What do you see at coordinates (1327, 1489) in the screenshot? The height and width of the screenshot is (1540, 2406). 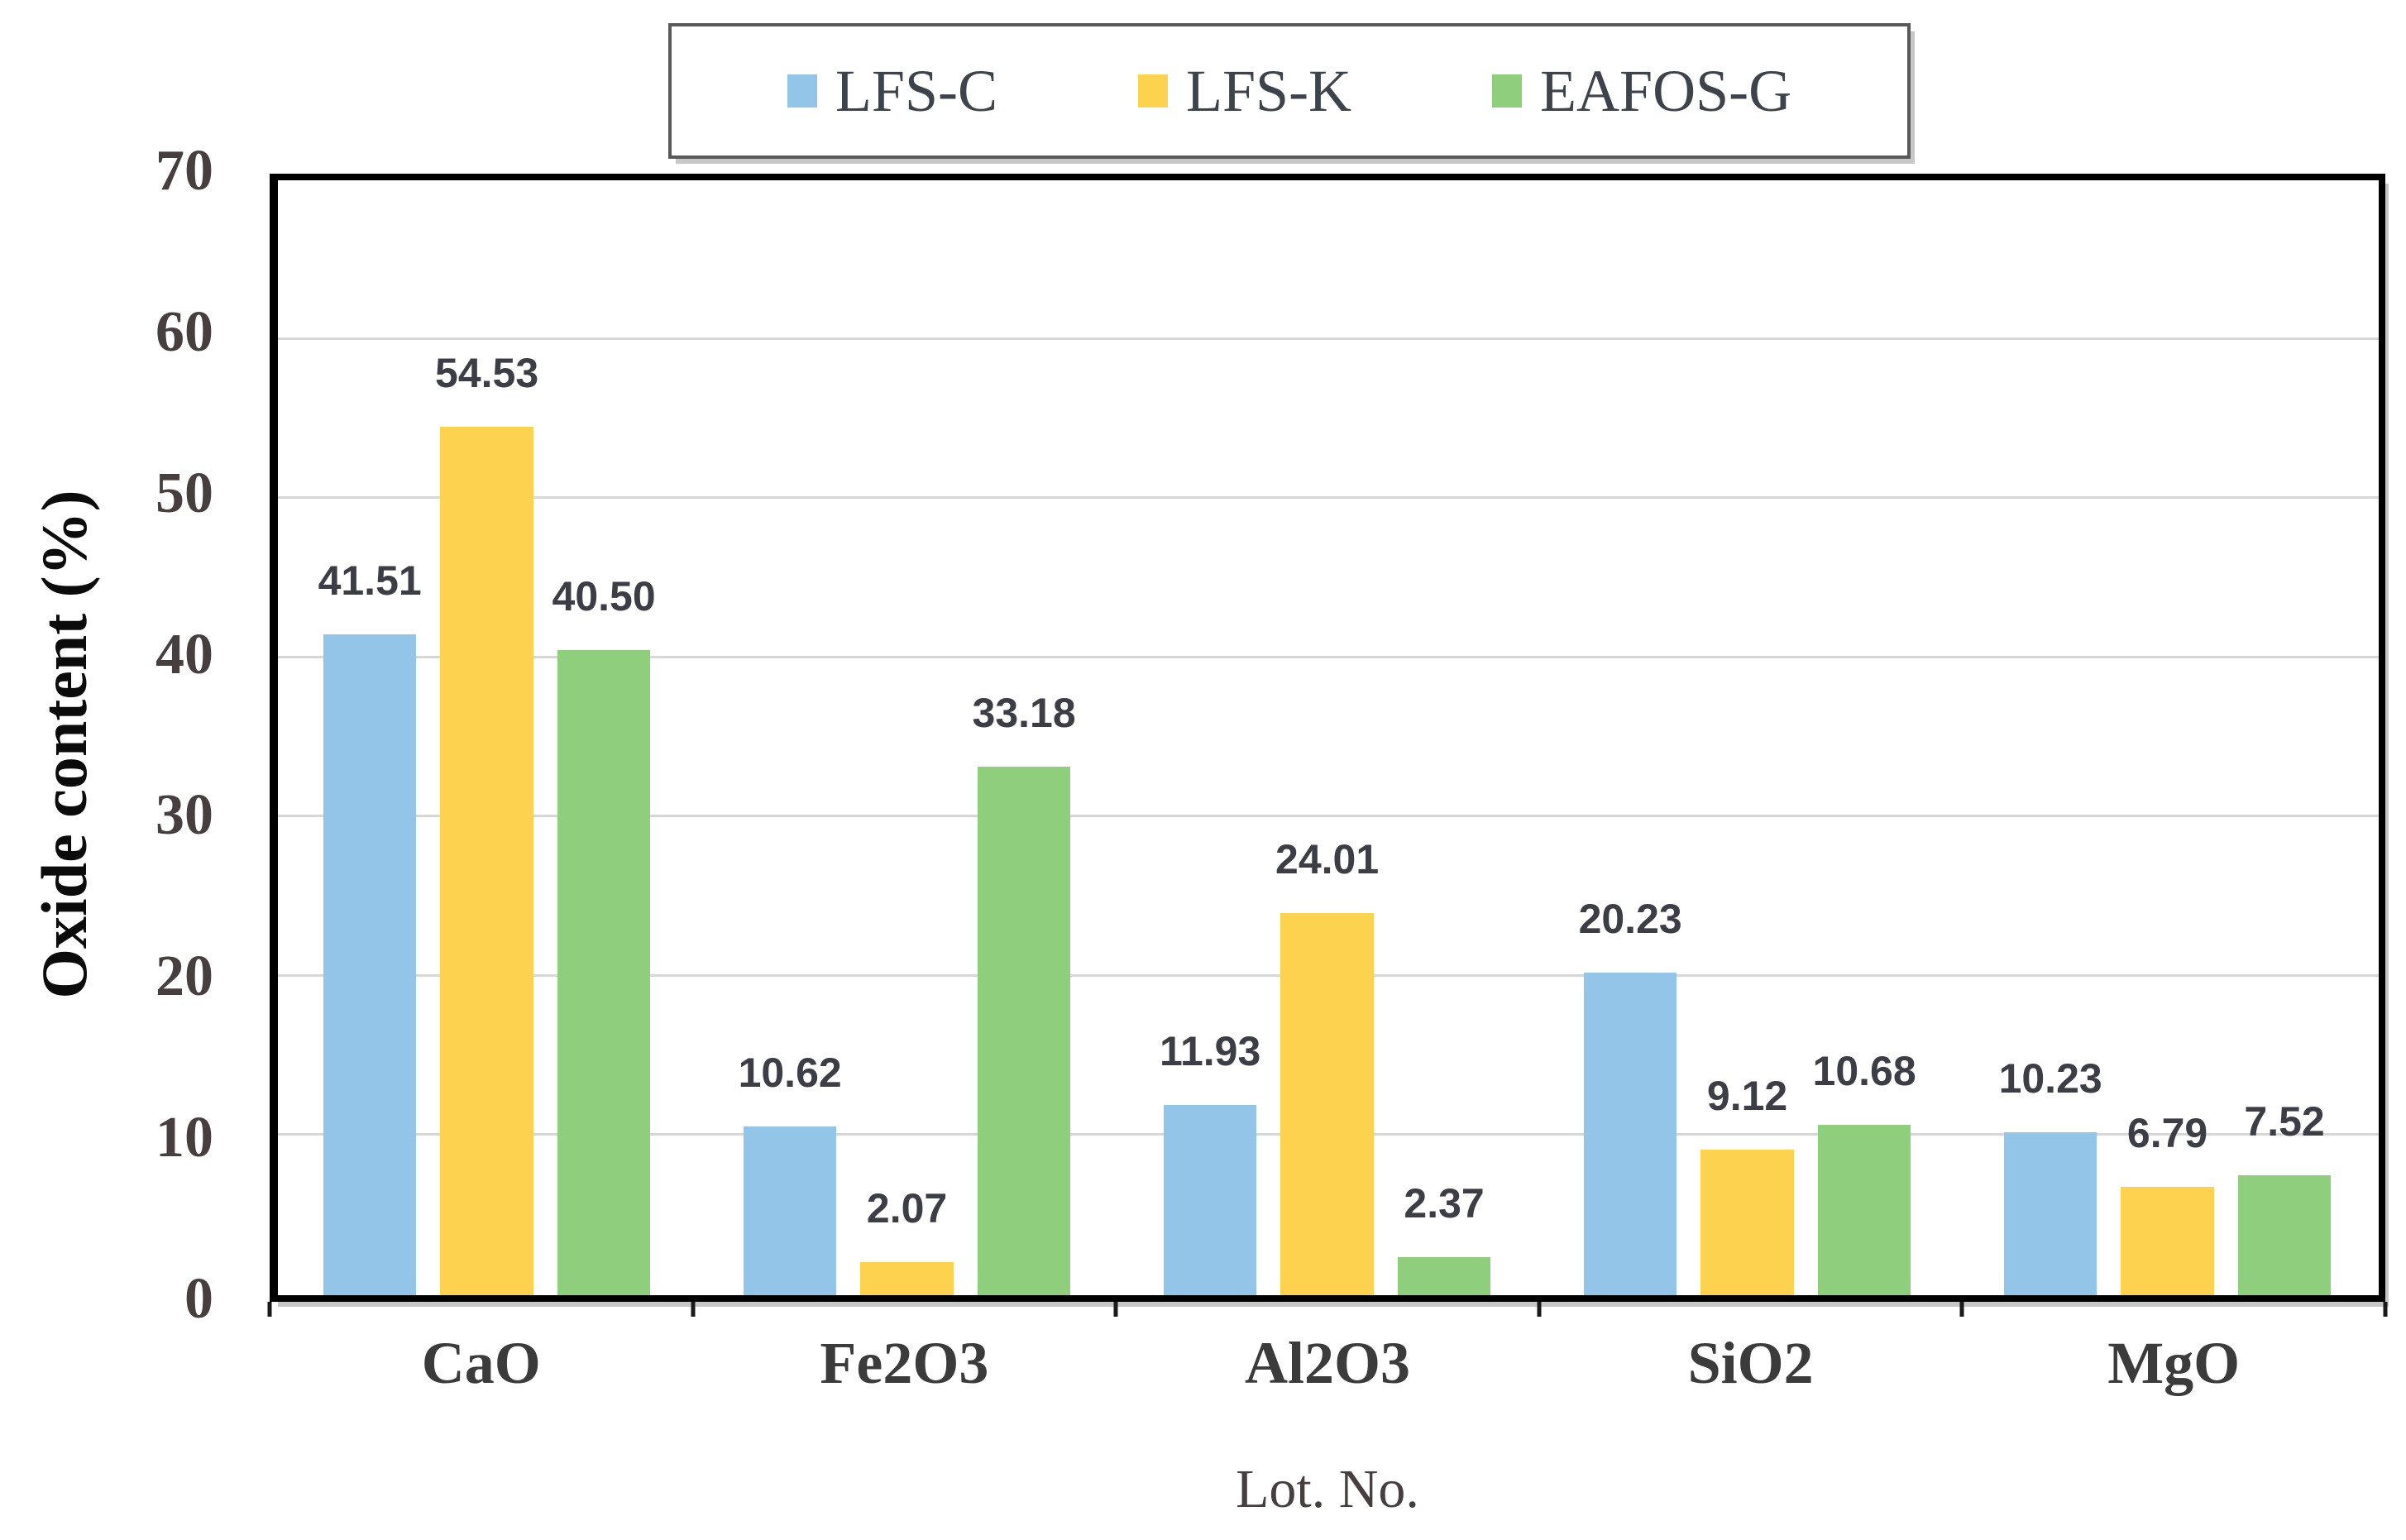 I see `x-axis-title: Lot. No.` at bounding box center [1327, 1489].